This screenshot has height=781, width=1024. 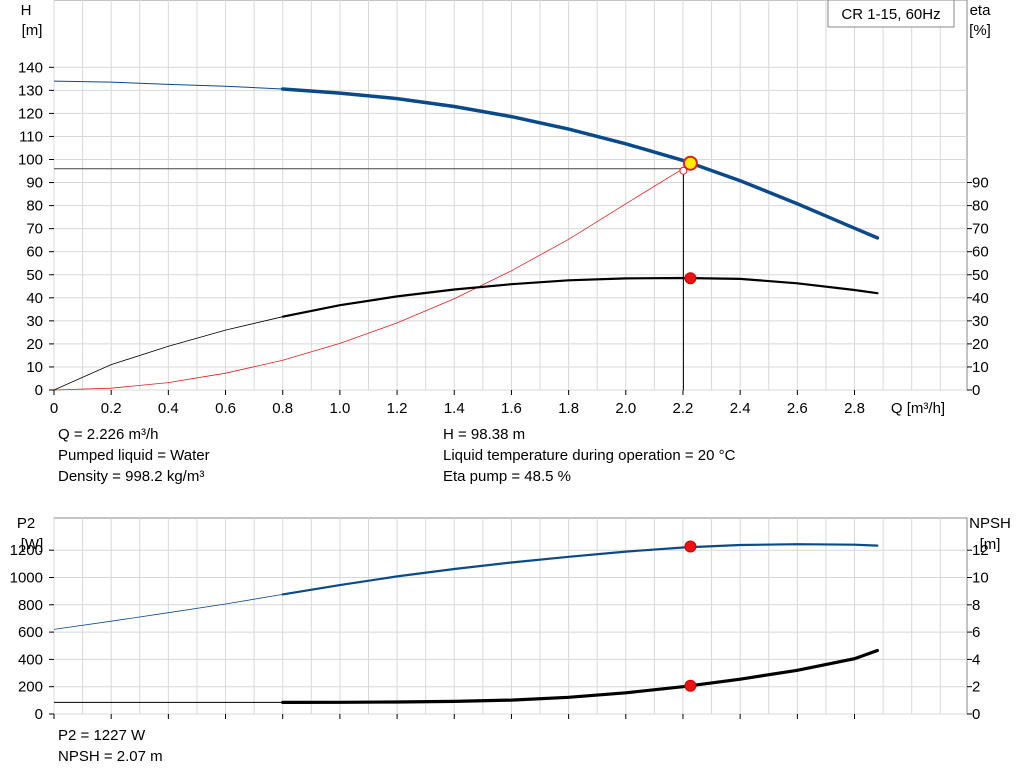 What do you see at coordinates (30, 632) in the screenshot?
I see `y-left-tick-label: 600` at bounding box center [30, 632].